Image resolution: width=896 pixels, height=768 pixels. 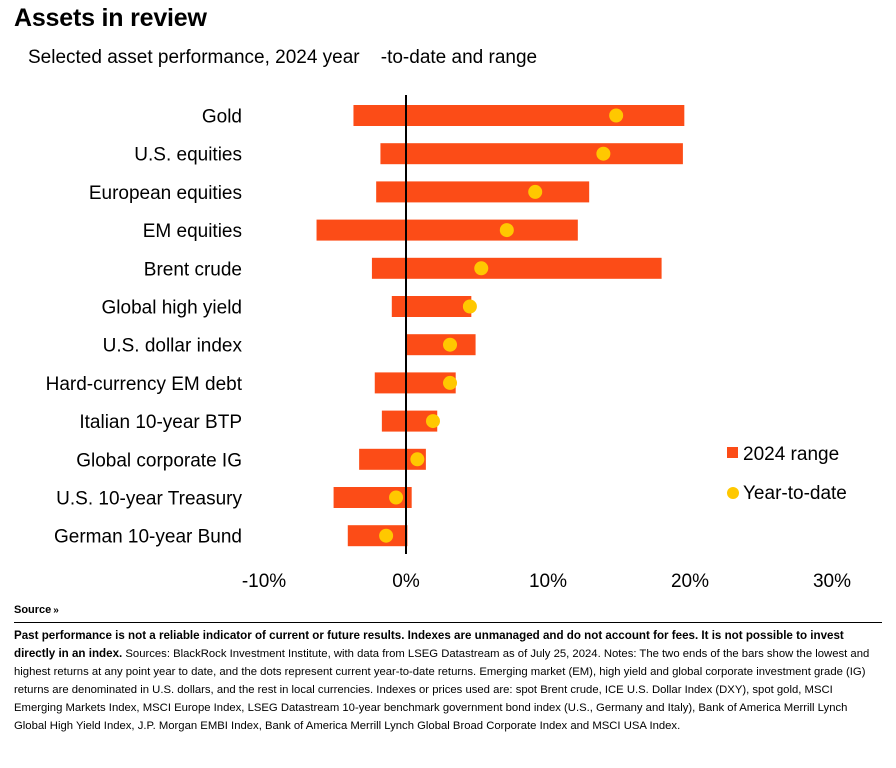 I want to click on x-axis-ticks: -10% 0% 10% 20% 30%, so click(x=546, y=581).